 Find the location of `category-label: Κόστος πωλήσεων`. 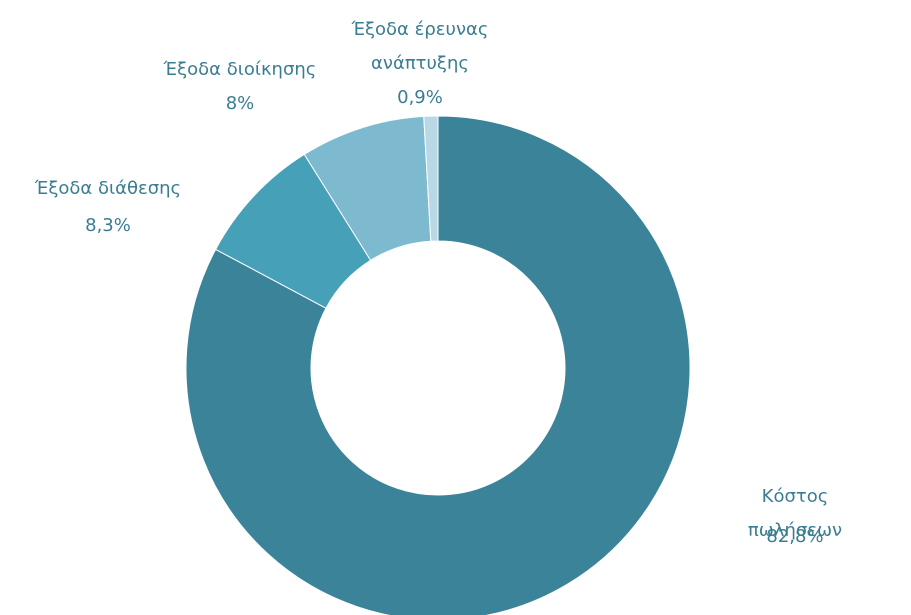

category-label: Κόστος πωλήσεων is located at coordinates (795, 513).